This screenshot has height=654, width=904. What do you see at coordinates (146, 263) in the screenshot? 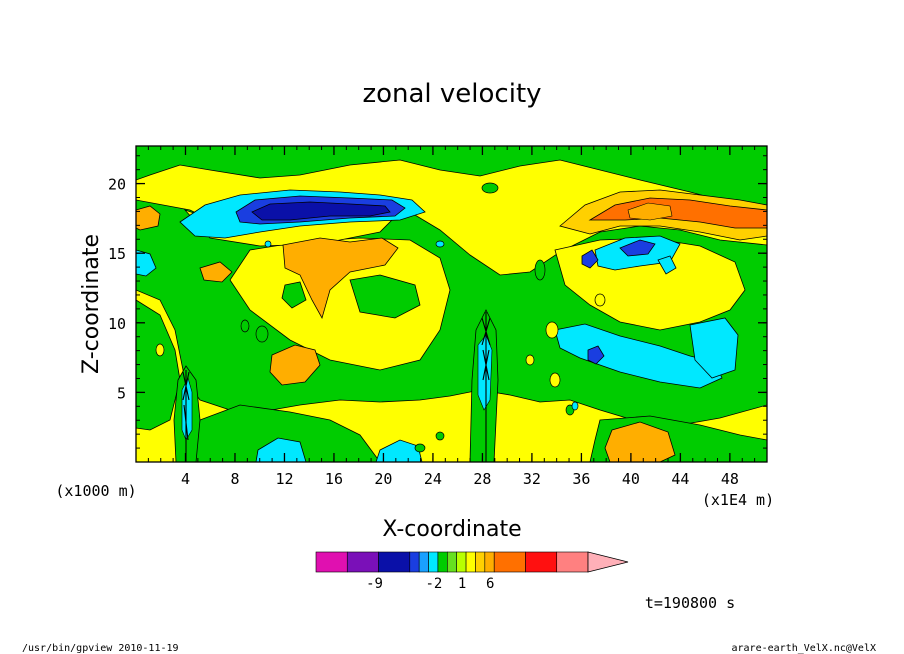
I see `cyan-spot-west-edge` at bounding box center [146, 263].